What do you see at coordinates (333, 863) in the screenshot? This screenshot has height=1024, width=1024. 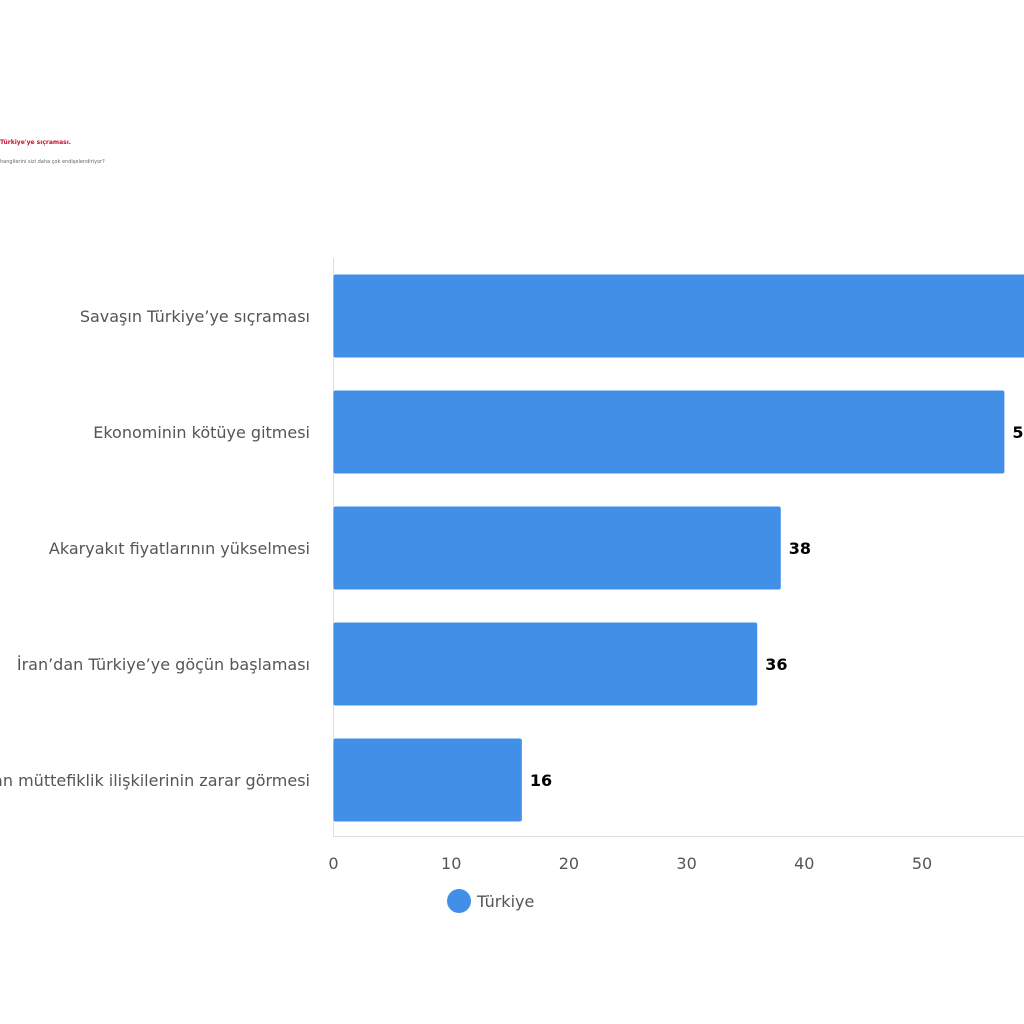 I see `x-tick-label: 0` at bounding box center [333, 863].